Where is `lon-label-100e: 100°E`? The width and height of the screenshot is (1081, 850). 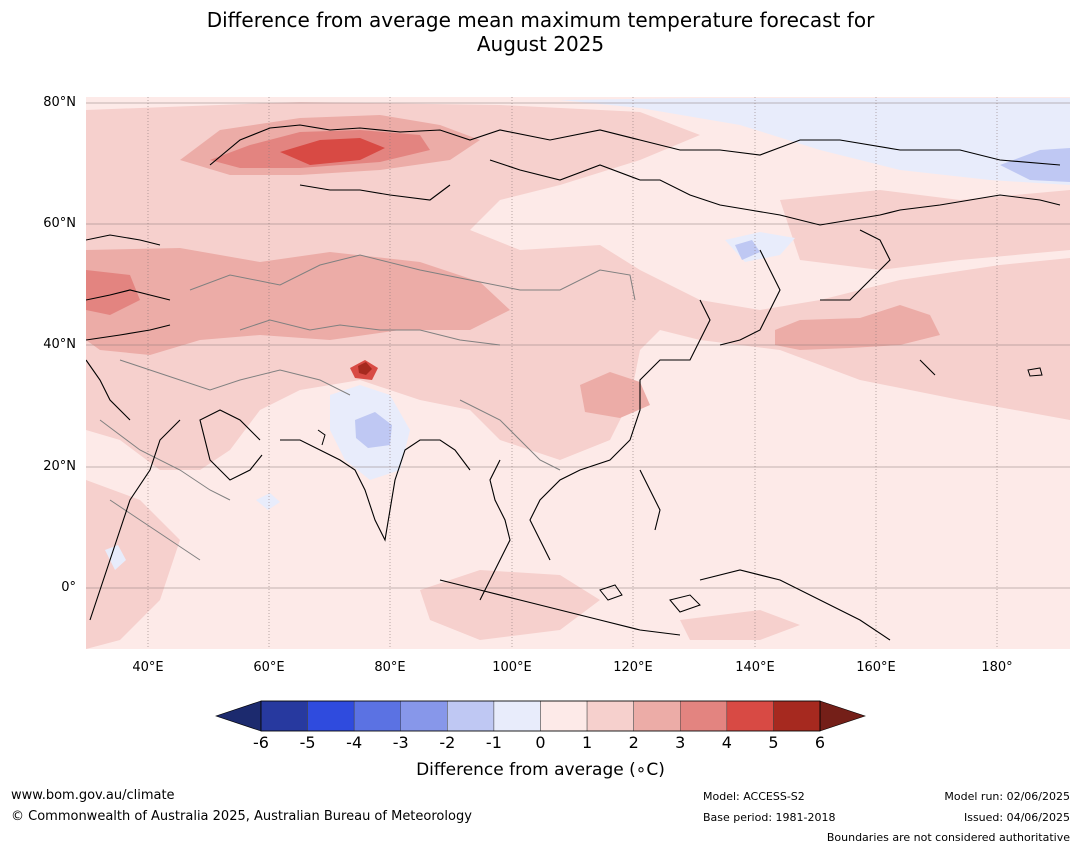
lon-label-100e: 100°E is located at coordinates (512, 667).